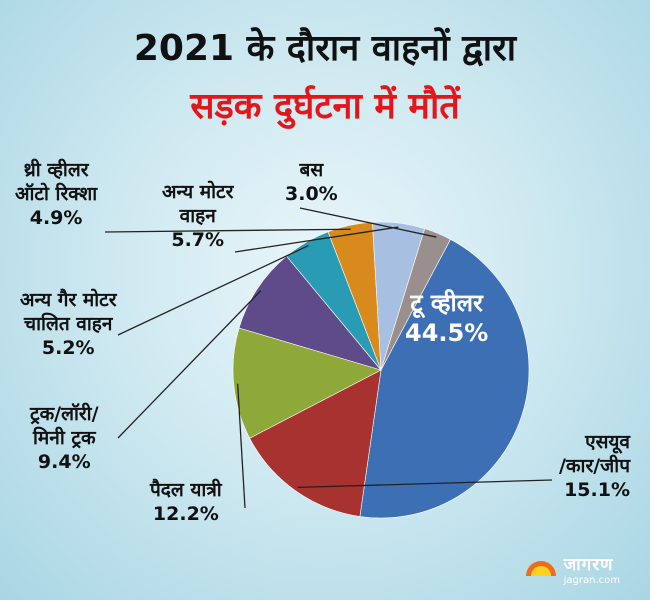 The height and width of the screenshot is (600, 650). What do you see at coordinates (68, 324) in the screenshot?
I see `label-non-motor: अन्य गैर मोटर चालित वाहन 5.2%` at bounding box center [68, 324].